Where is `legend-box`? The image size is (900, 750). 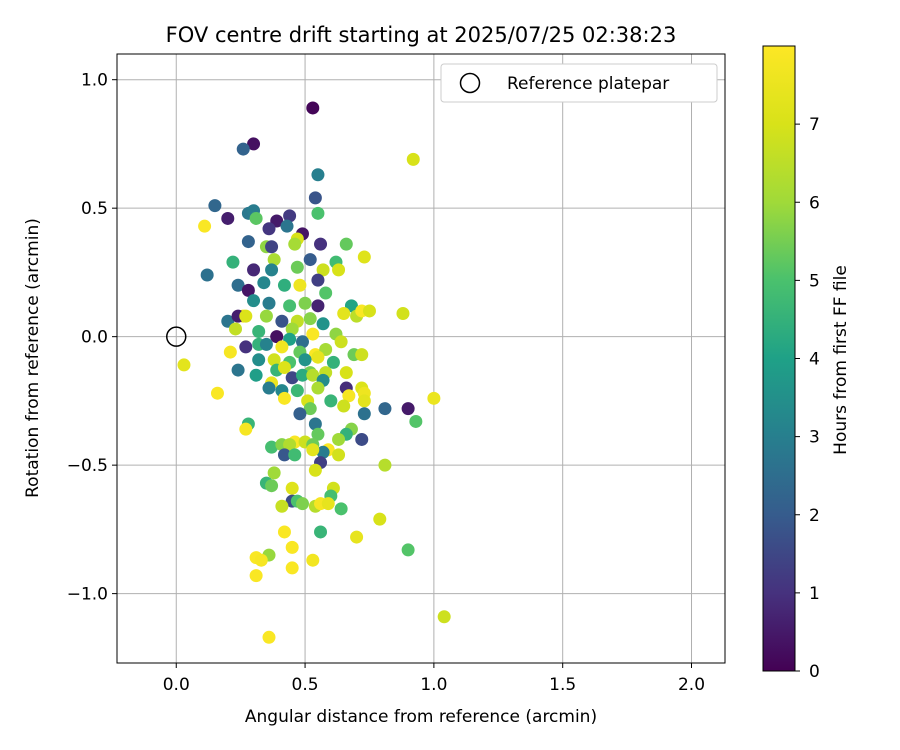 legend-box is located at coordinates (579, 83).